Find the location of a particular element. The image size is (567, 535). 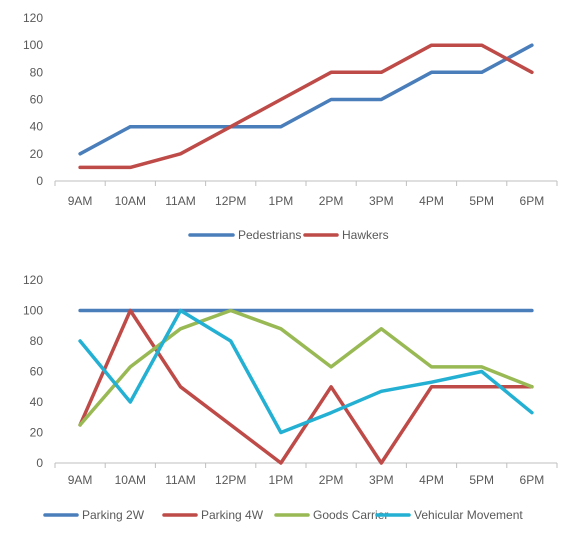

legend-label: Parking 2W is located at coordinates (113, 515).